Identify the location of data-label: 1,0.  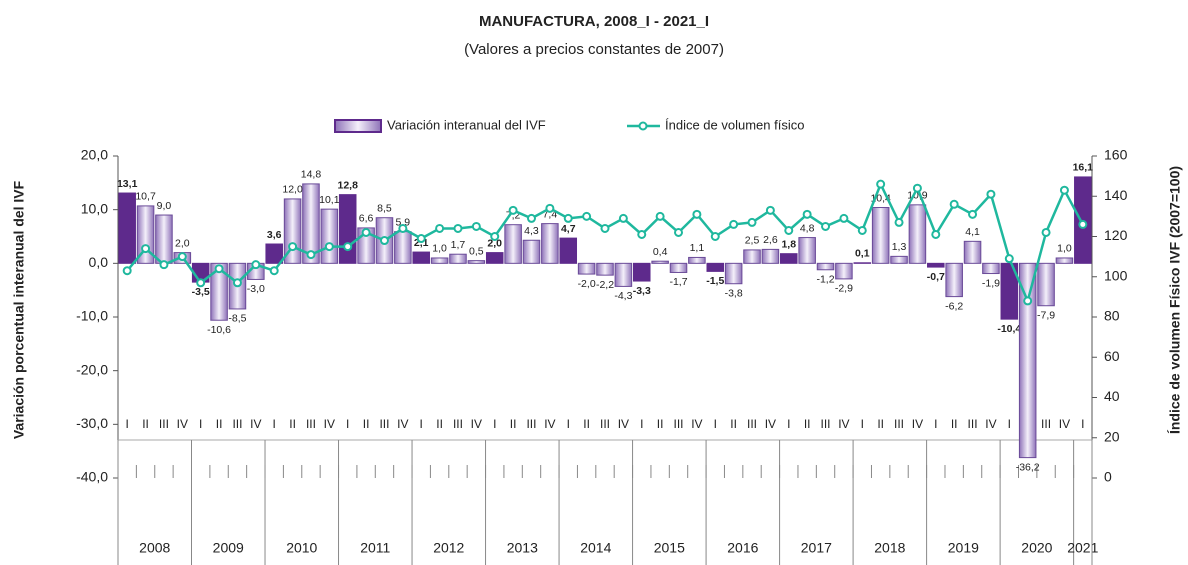
(439, 249).